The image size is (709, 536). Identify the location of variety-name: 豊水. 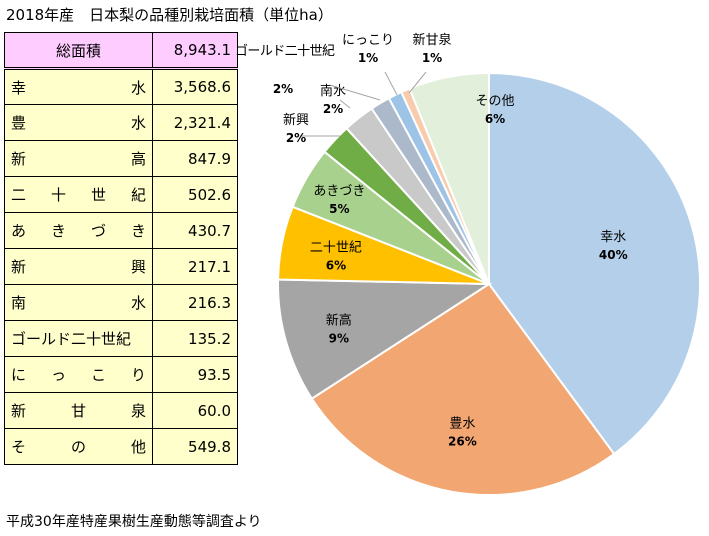
(78, 122).